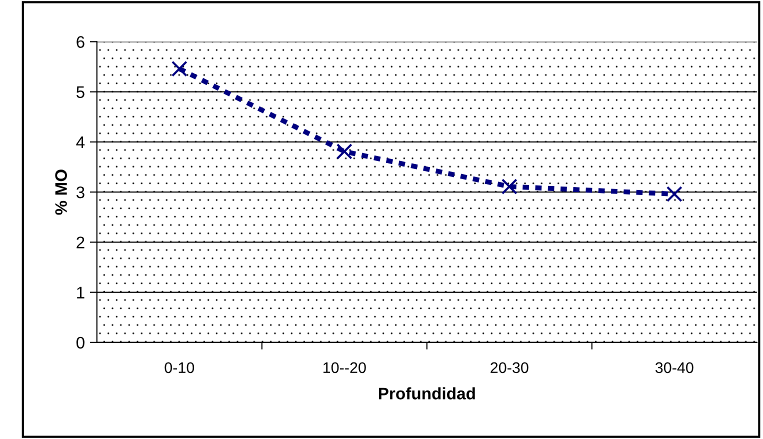 Image resolution: width=763 pixels, height=439 pixels. Describe the element at coordinates (344, 368) in the screenshot. I see `x-tick-label: 10--20` at that location.